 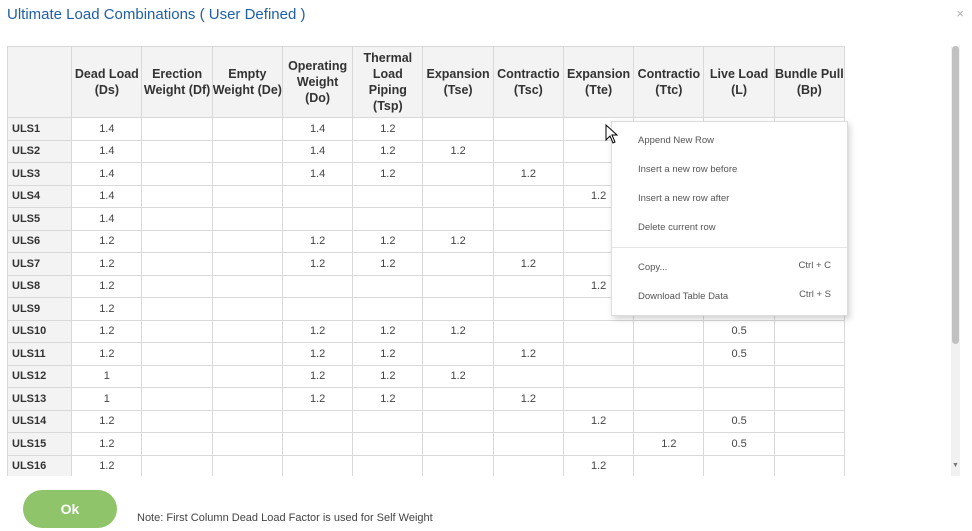 I want to click on ok-button: Ok, so click(x=70, y=509).